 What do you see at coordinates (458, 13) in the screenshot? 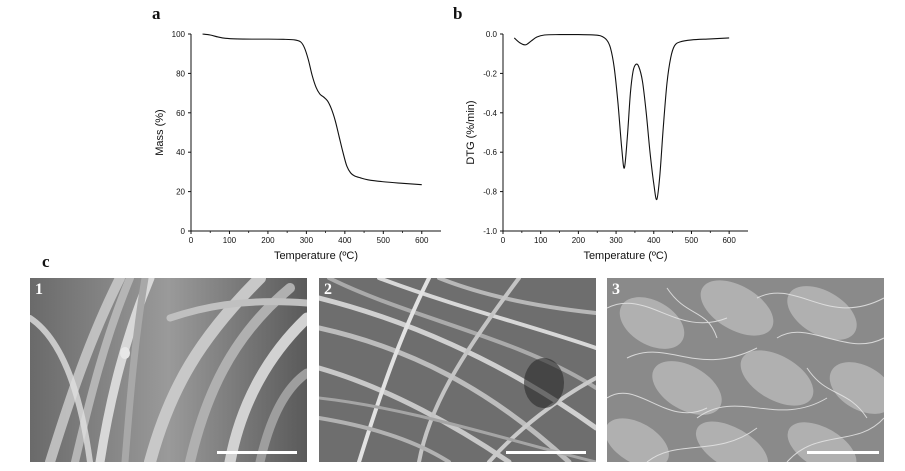
I see `panel-label-b: b` at bounding box center [458, 13].